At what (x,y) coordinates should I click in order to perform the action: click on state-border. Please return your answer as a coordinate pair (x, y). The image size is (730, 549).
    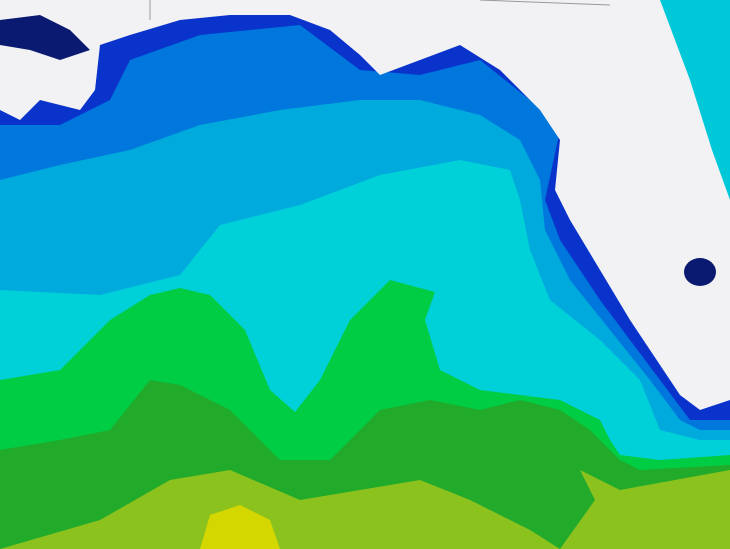
    Looking at the image, I should click on (545, 3).